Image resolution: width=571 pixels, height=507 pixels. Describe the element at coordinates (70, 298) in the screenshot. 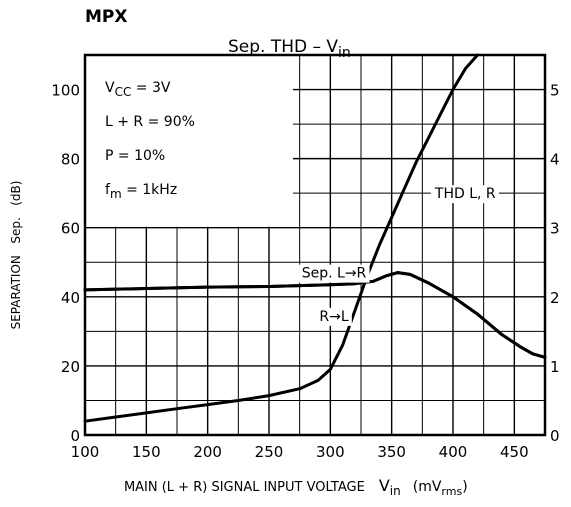

I see `y-left-tick-label: 40` at that location.